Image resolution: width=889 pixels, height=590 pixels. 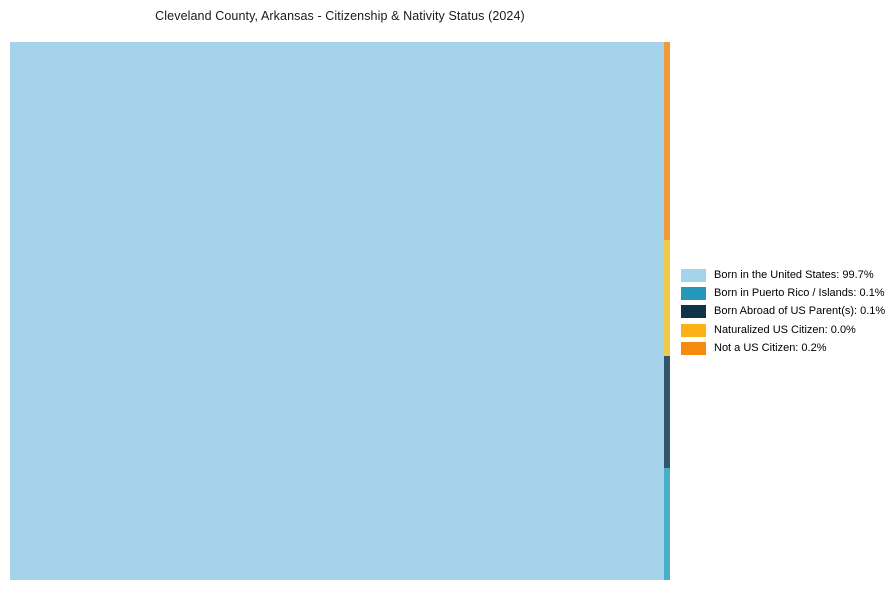 I want to click on legend-label: Born Abroad of US Parent(s): 0.1%, so click(x=800, y=311).